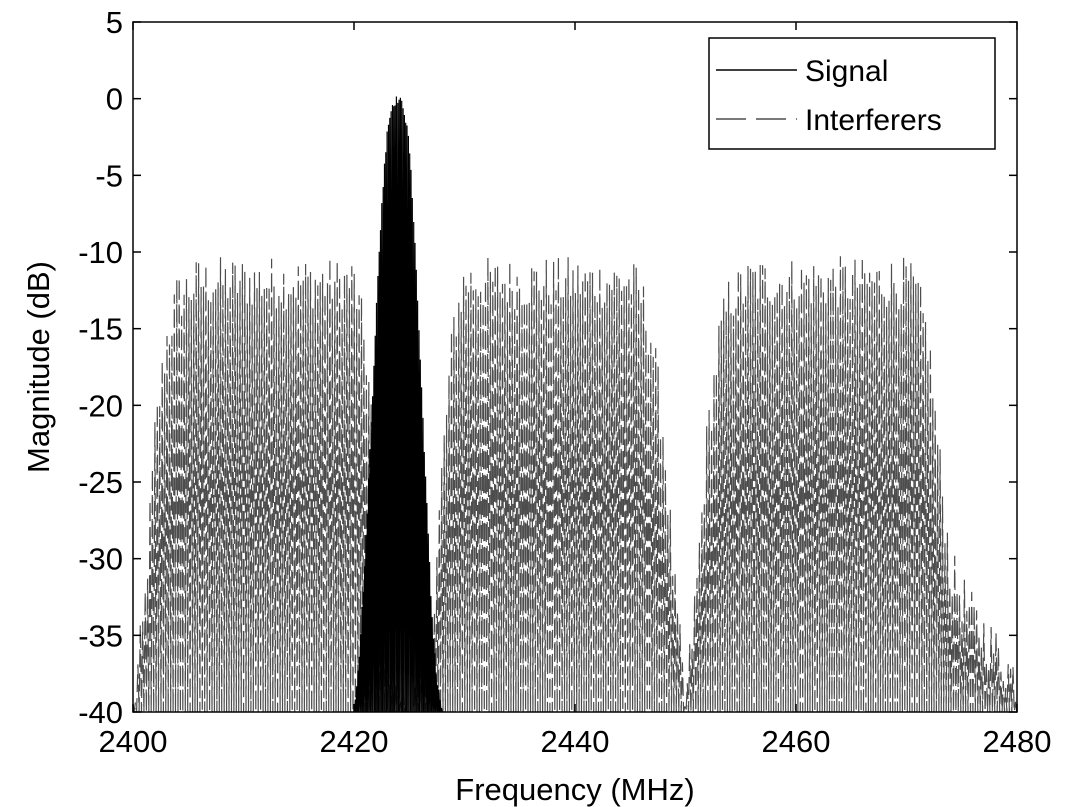 Image resolution: width=1078 pixels, height=807 pixels. I want to click on signal-line, so click(398, 404).